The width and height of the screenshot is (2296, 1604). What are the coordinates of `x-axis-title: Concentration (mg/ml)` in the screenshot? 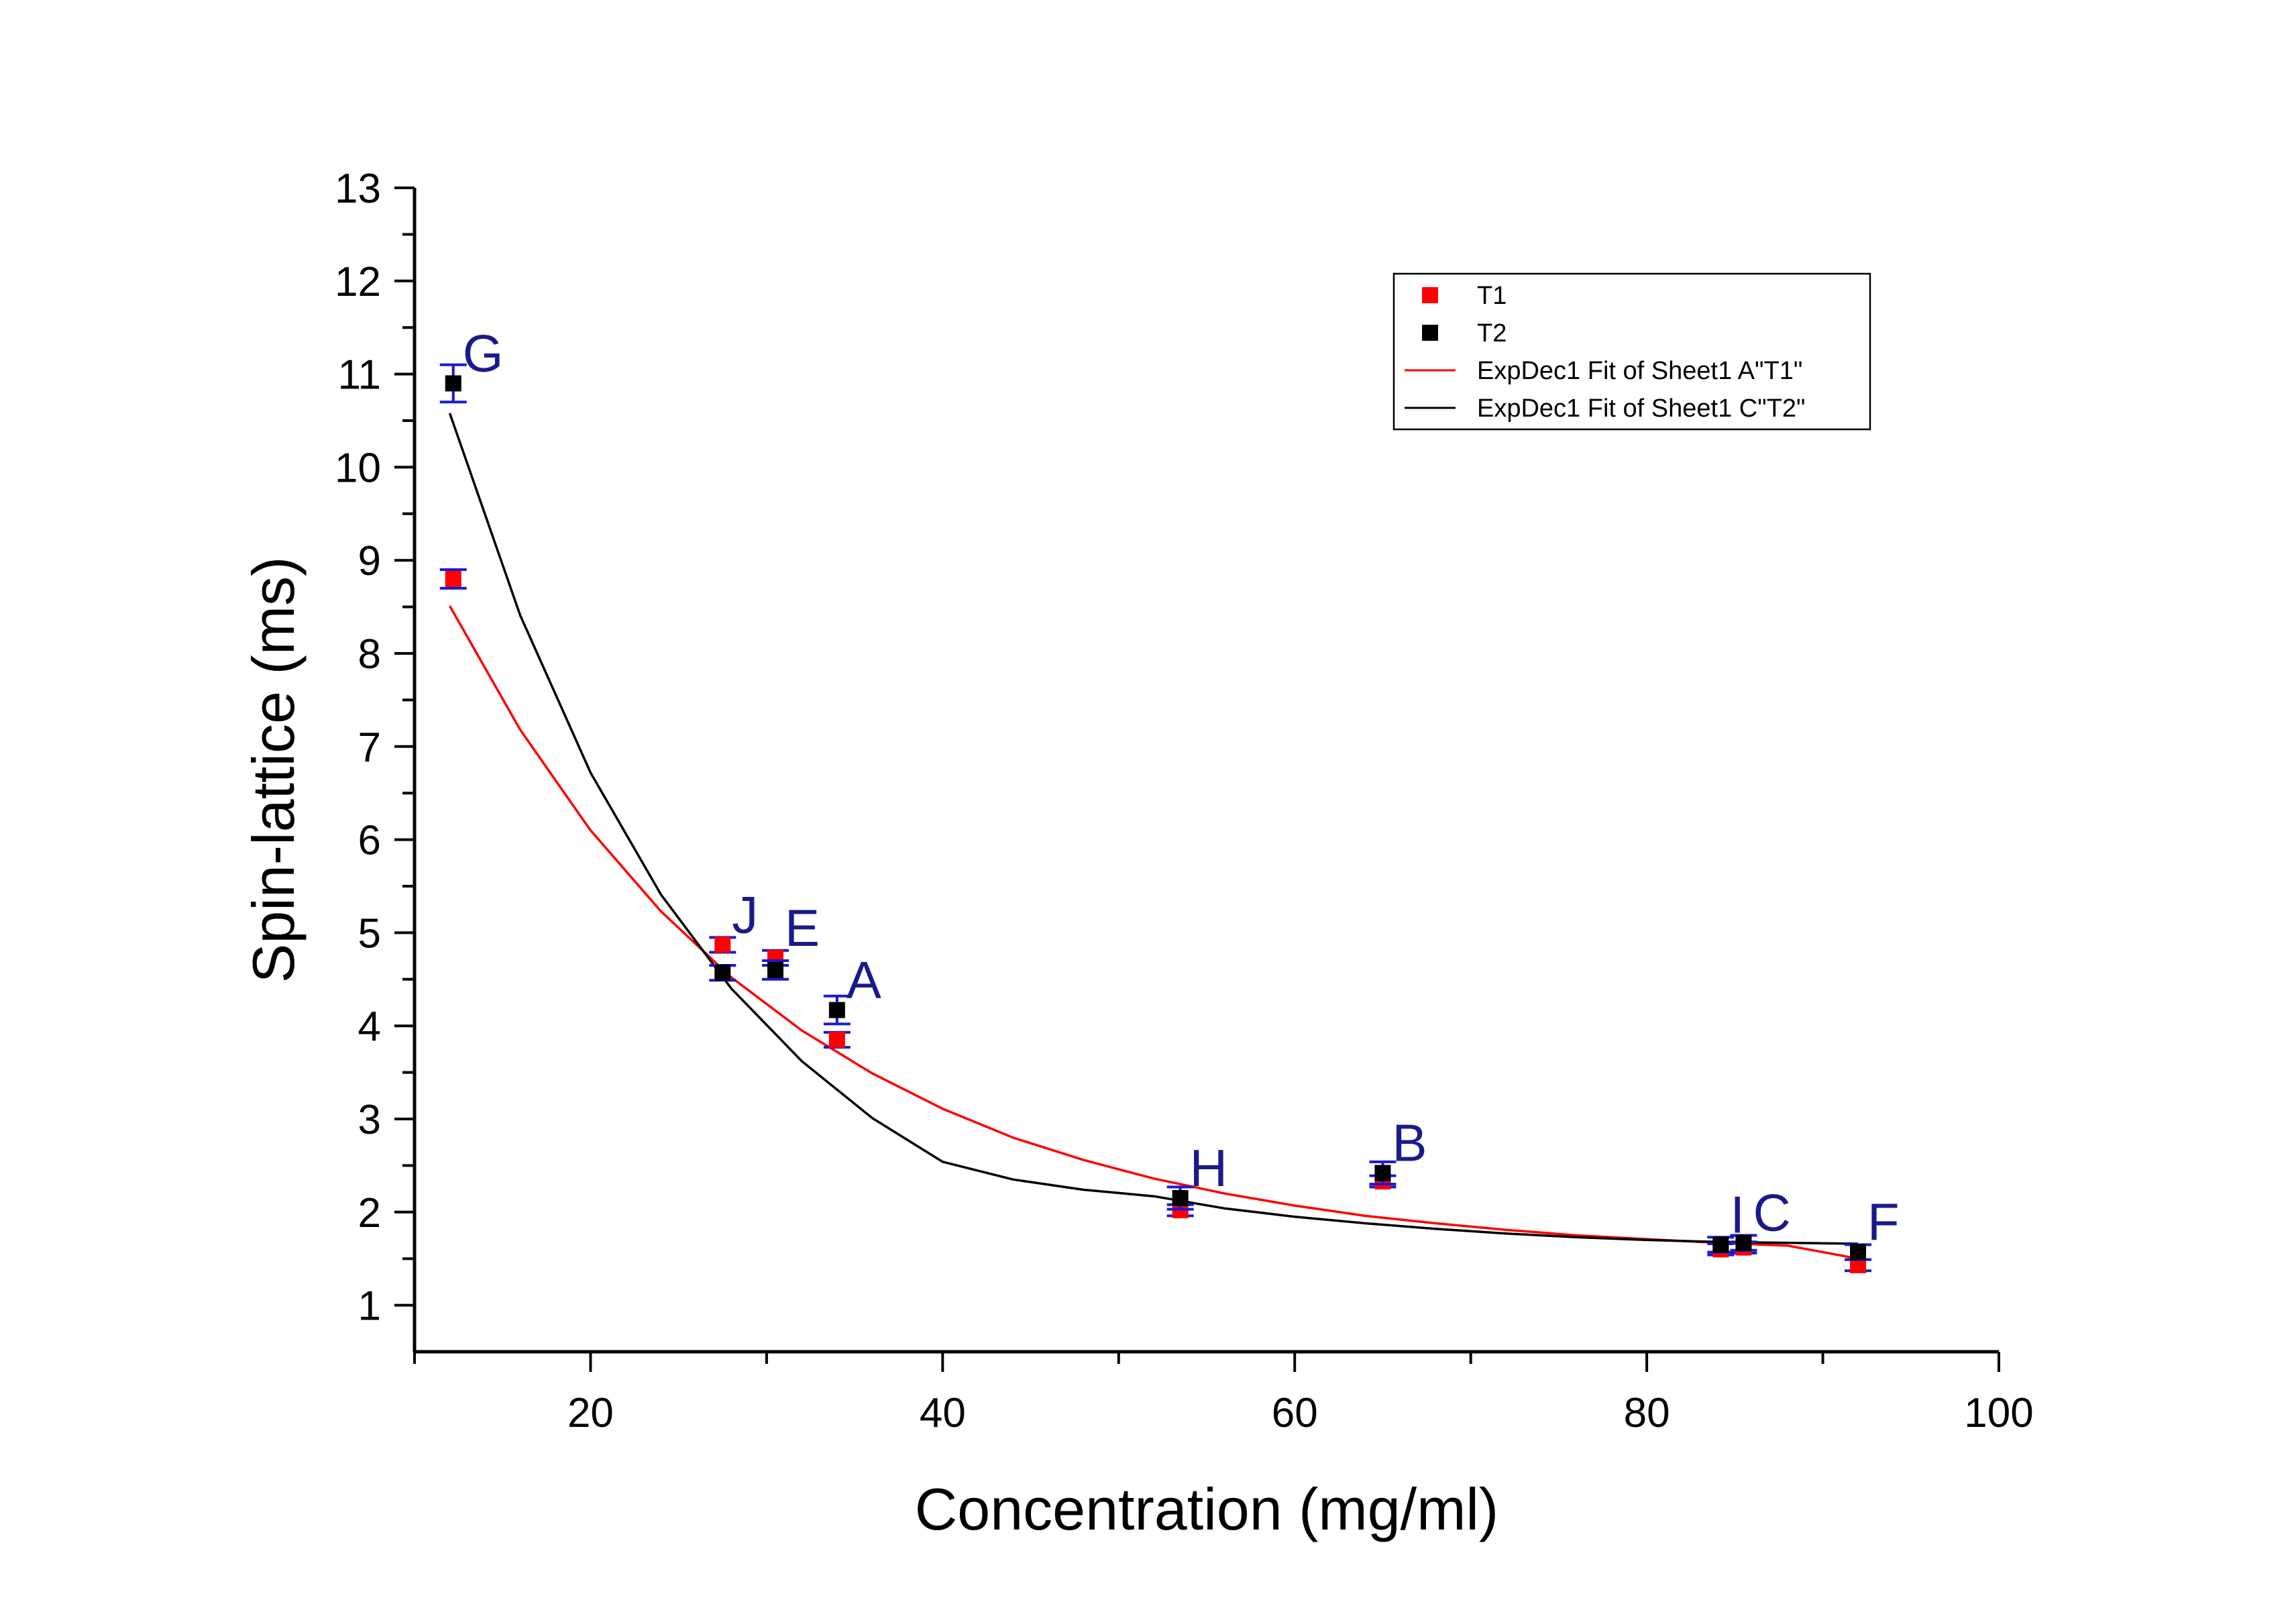 It's located at (1207, 1509).